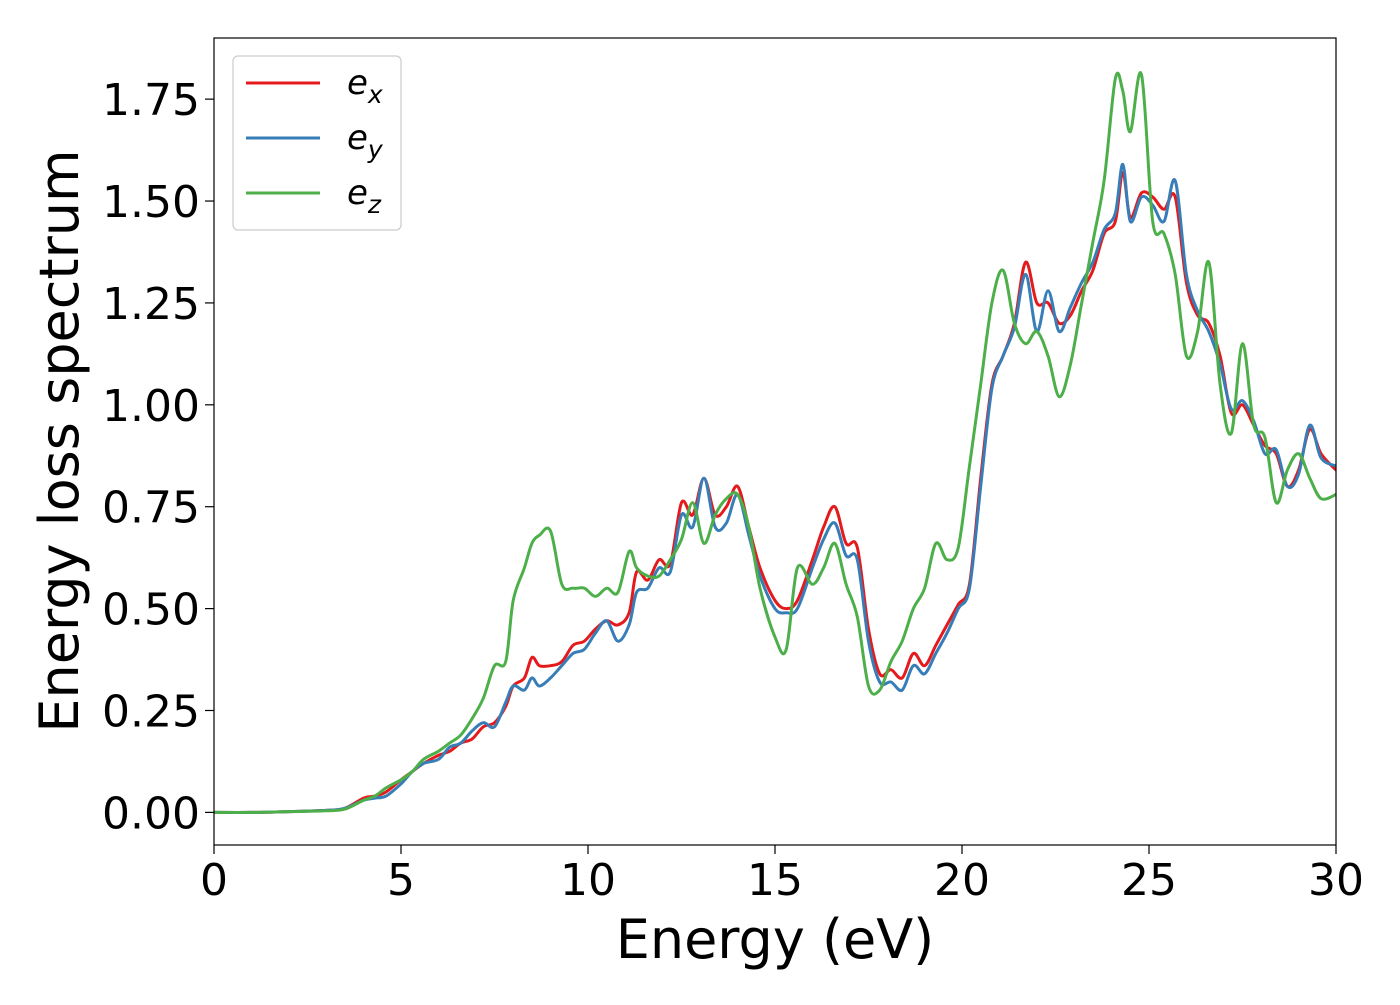  I want to click on y-tick-label: 1.75, so click(151, 100).